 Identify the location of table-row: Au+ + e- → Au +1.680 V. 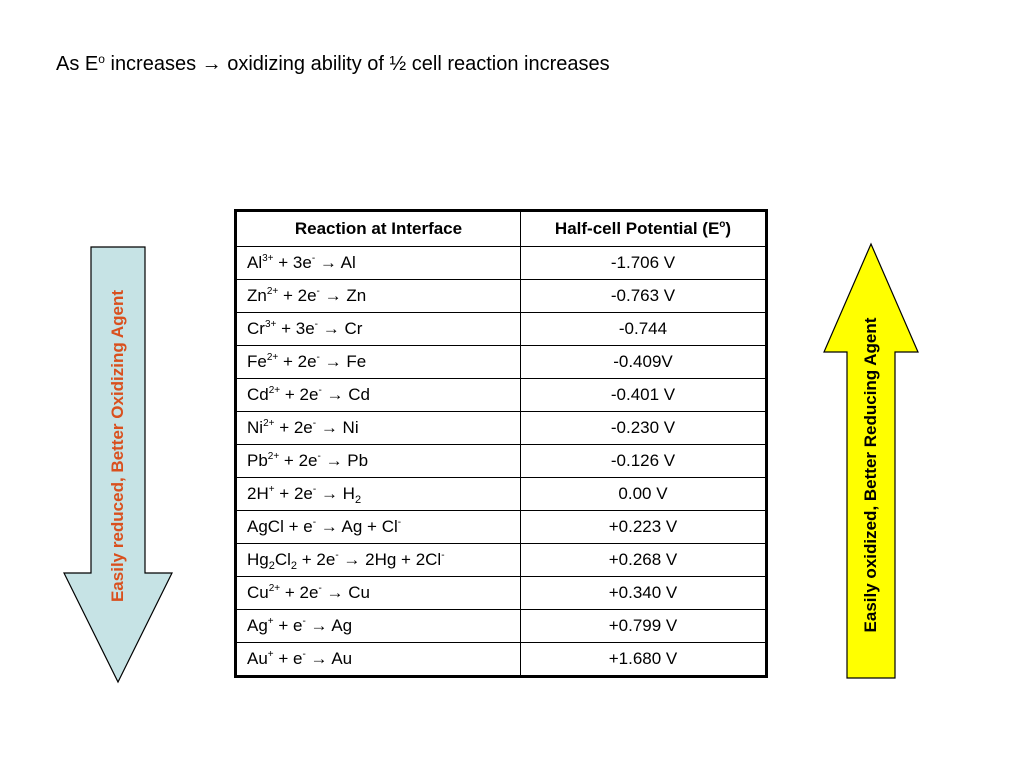
(501, 659).